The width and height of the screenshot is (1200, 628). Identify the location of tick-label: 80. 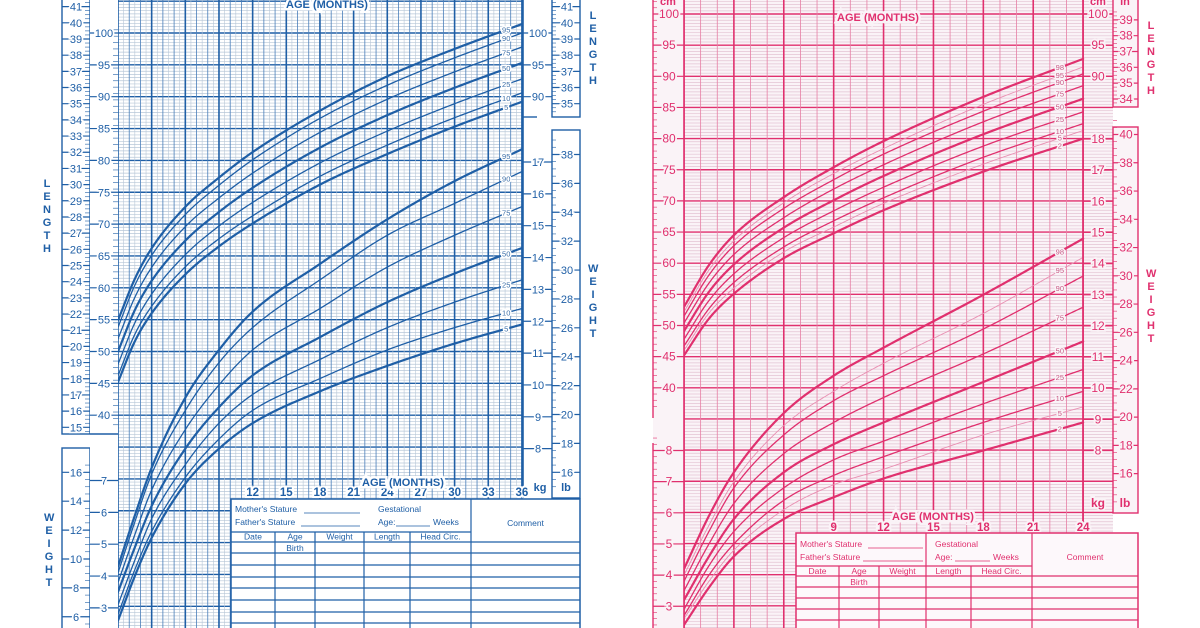
(669, 139).